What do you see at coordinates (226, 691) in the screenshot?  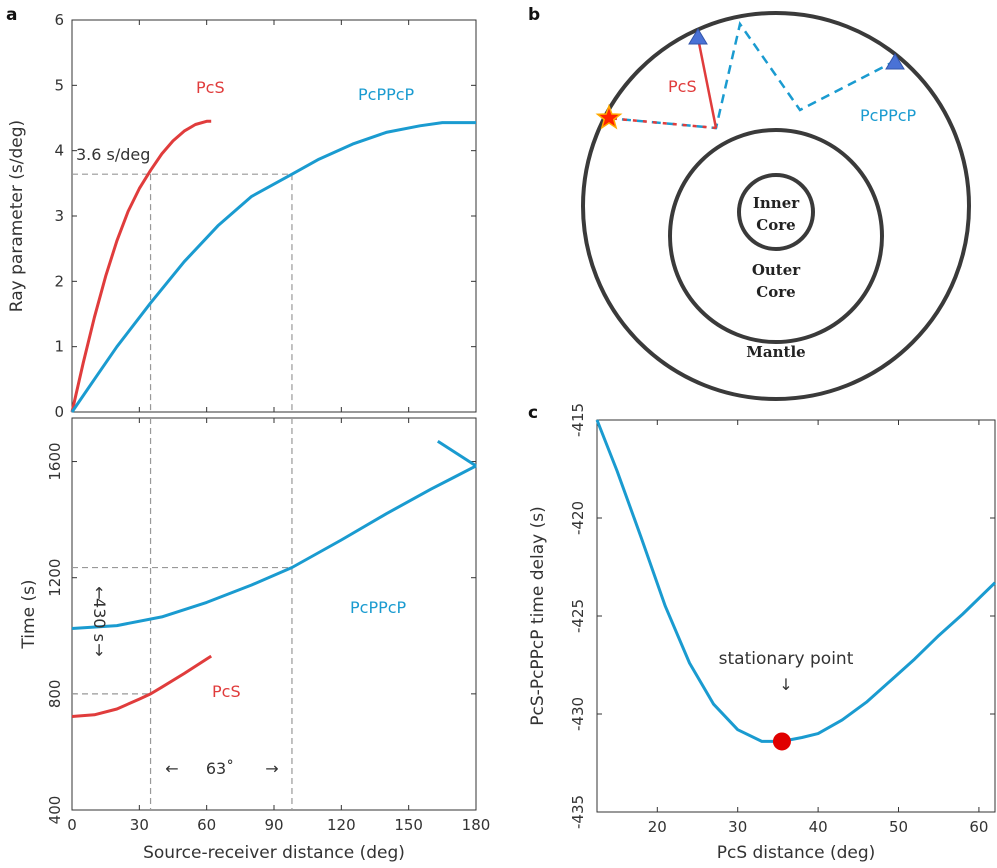 I see `pcs-label-bottom: PcS` at bounding box center [226, 691].